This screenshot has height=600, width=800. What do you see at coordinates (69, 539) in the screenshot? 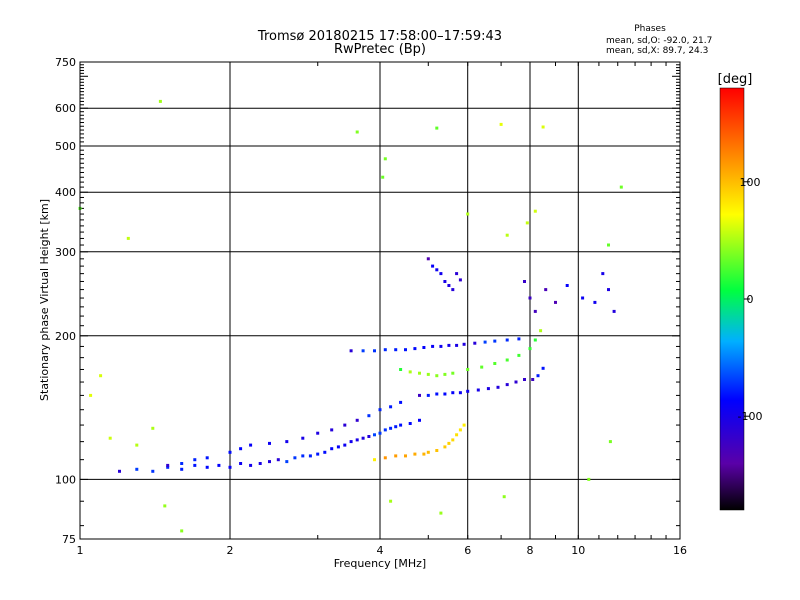
I see `y-tick-label: 75` at bounding box center [69, 539].